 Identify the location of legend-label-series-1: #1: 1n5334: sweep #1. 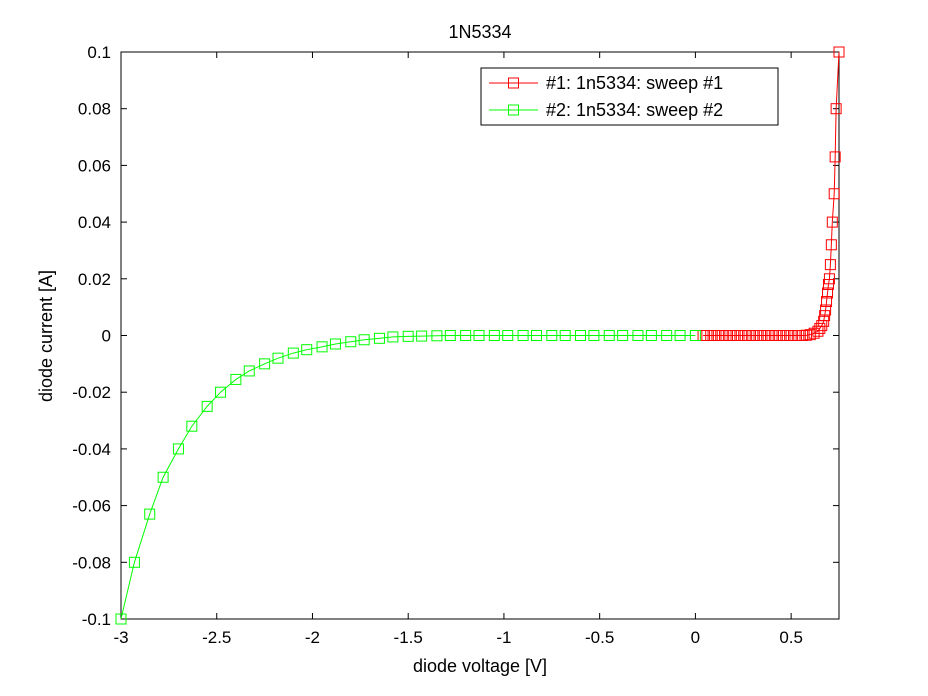
(634, 83).